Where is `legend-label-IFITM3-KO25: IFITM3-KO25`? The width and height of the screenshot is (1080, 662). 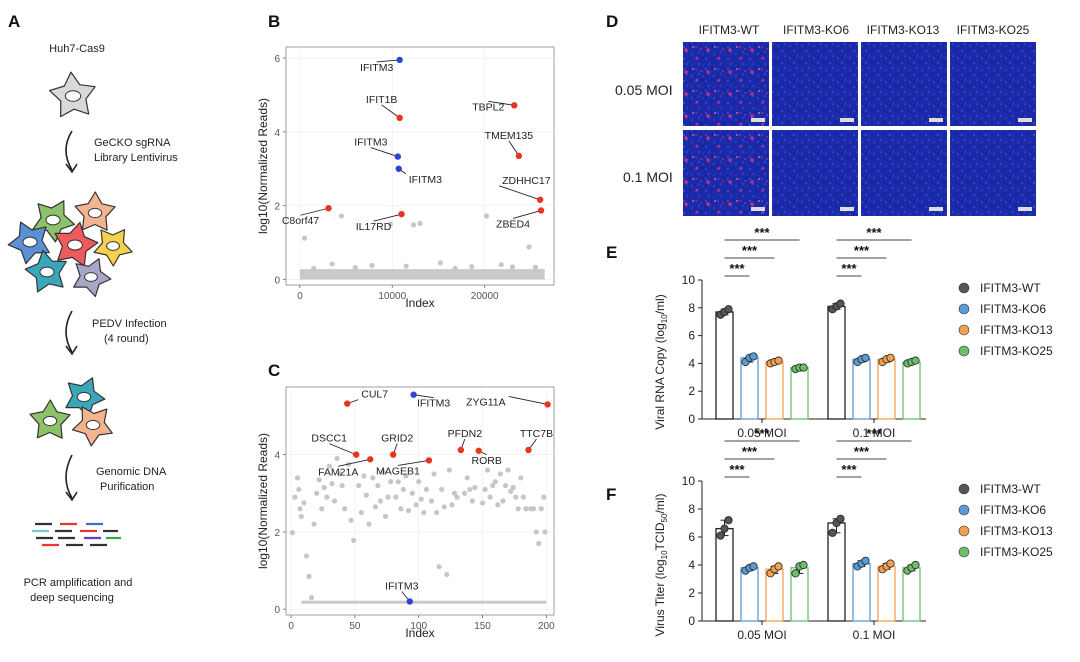 legend-label-IFITM3-KO25: IFITM3-KO25 is located at coordinates (1016, 552).